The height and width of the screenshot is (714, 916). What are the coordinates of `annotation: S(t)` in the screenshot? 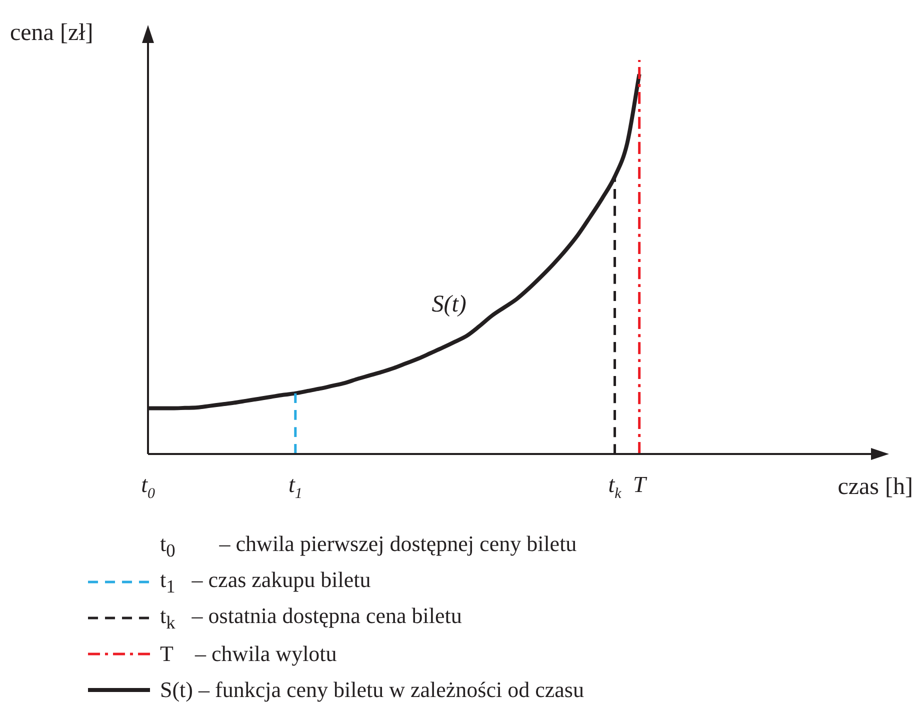 It's located at (449, 305).